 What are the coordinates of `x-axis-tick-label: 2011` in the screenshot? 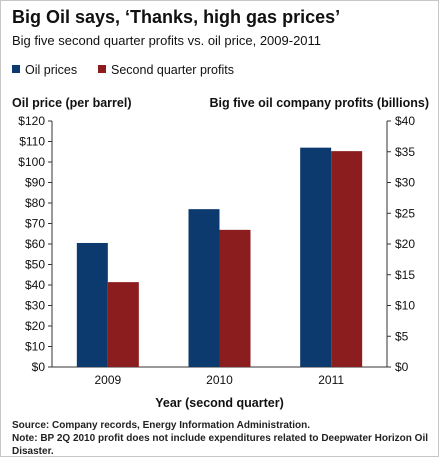 It's located at (331, 380).